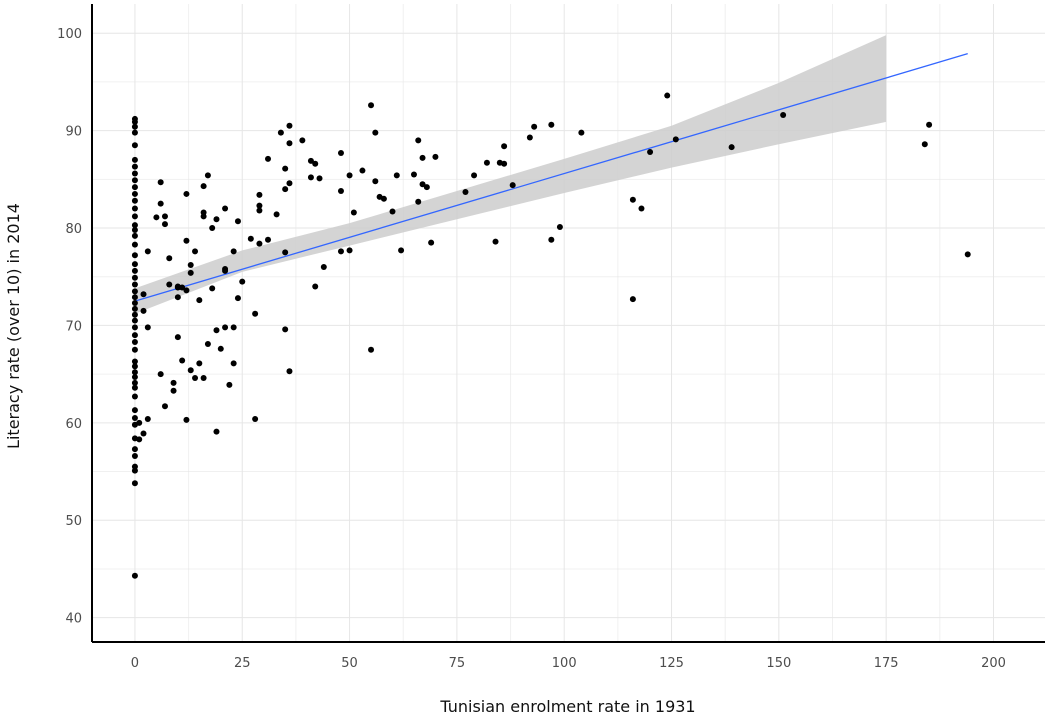  What do you see at coordinates (993, 663) in the screenshot?
I see `x-tick-label: 200` at bounding box center [993, 663].